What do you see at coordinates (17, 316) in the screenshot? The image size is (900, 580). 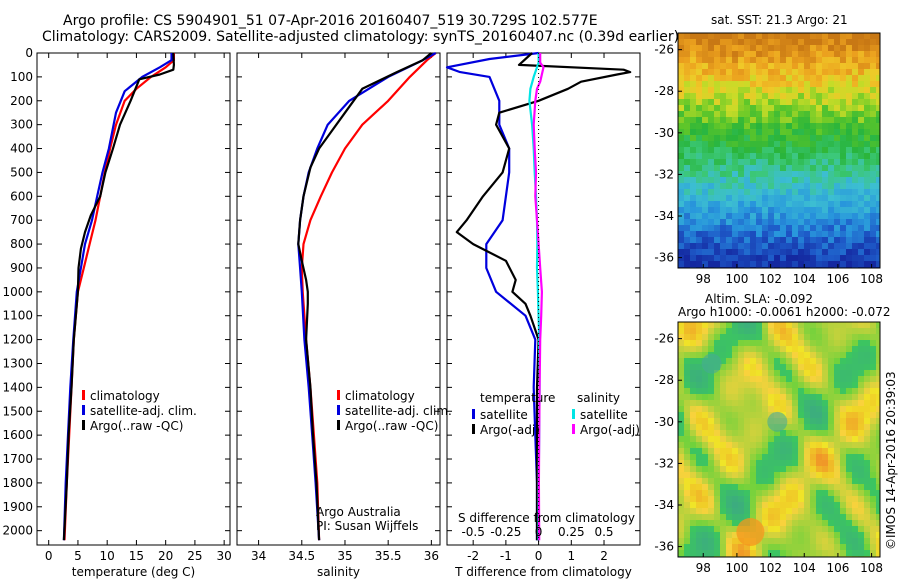 I see `y-tick-label: 1100` at bounding box center [17, 316].